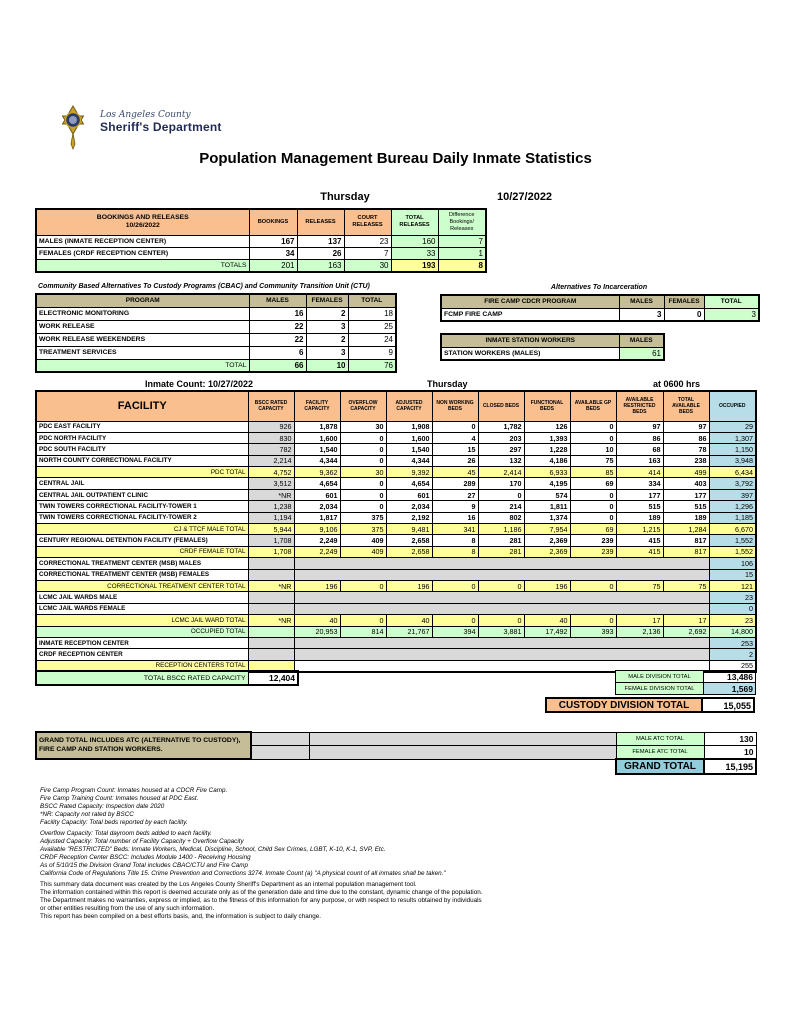 The image size is (791, 1024). Describe the element at coordinates (686, 529) in the screenshot. I see `stat-value: 1,284` at that location.